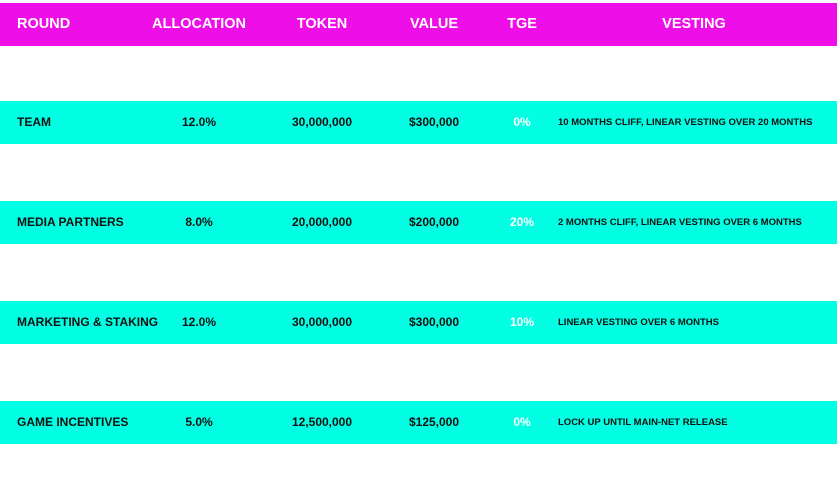 This screenshot has height=500, width=837. Describe the element at coordinates (522, 322) in the screenshot. I see `row-tge: 10%` at that location.